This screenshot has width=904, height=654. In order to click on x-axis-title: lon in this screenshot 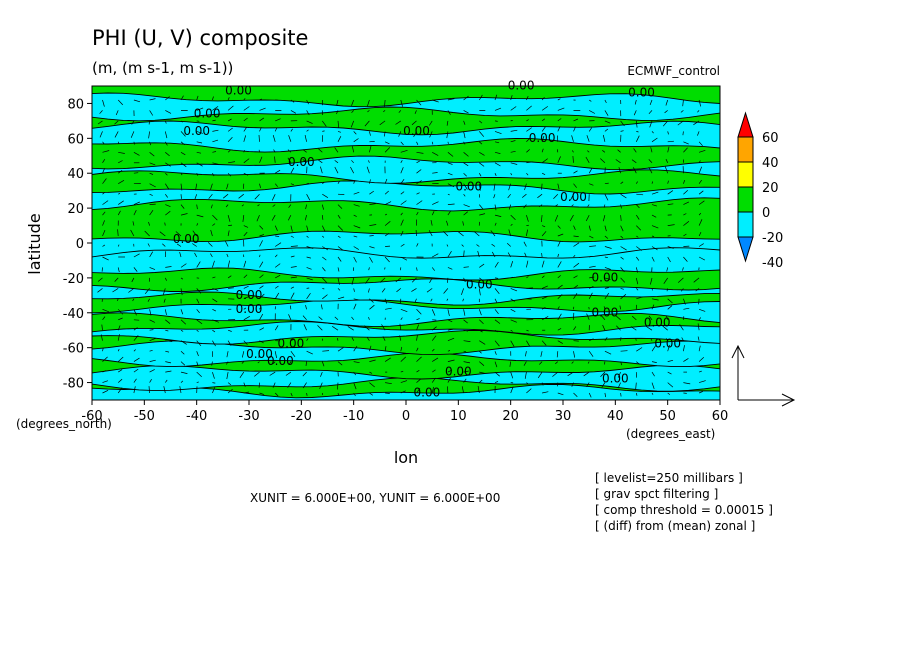, I will do `click(406, 457)`.